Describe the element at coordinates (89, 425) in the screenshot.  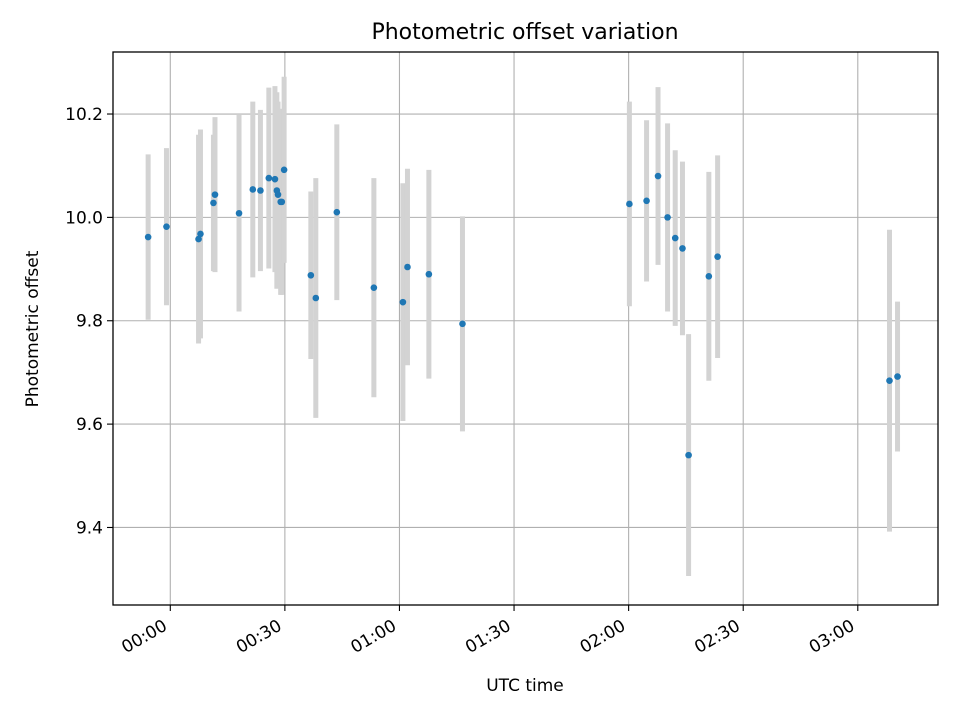
I see `y-tick-label: 9.6` at that location.